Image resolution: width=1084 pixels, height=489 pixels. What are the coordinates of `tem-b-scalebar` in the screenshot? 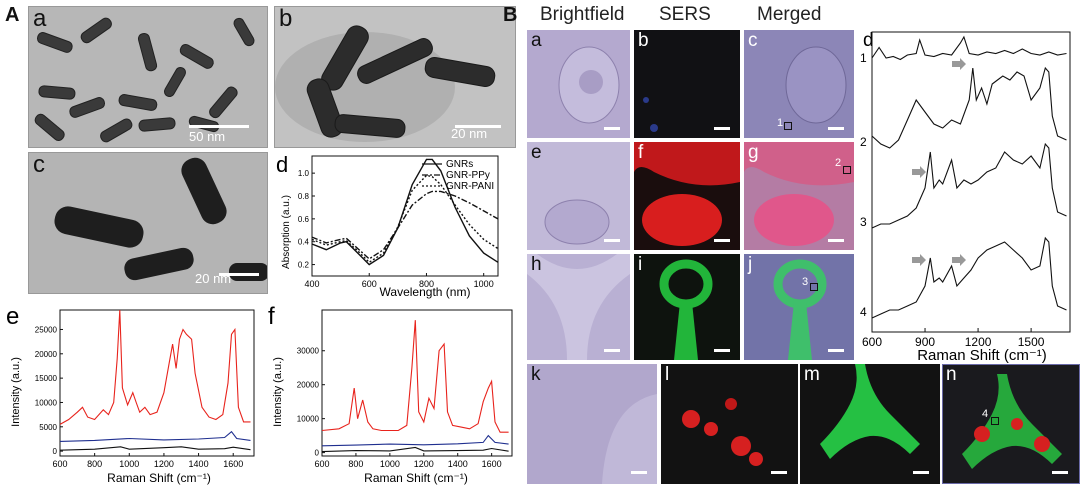 It's located at (478, 126).